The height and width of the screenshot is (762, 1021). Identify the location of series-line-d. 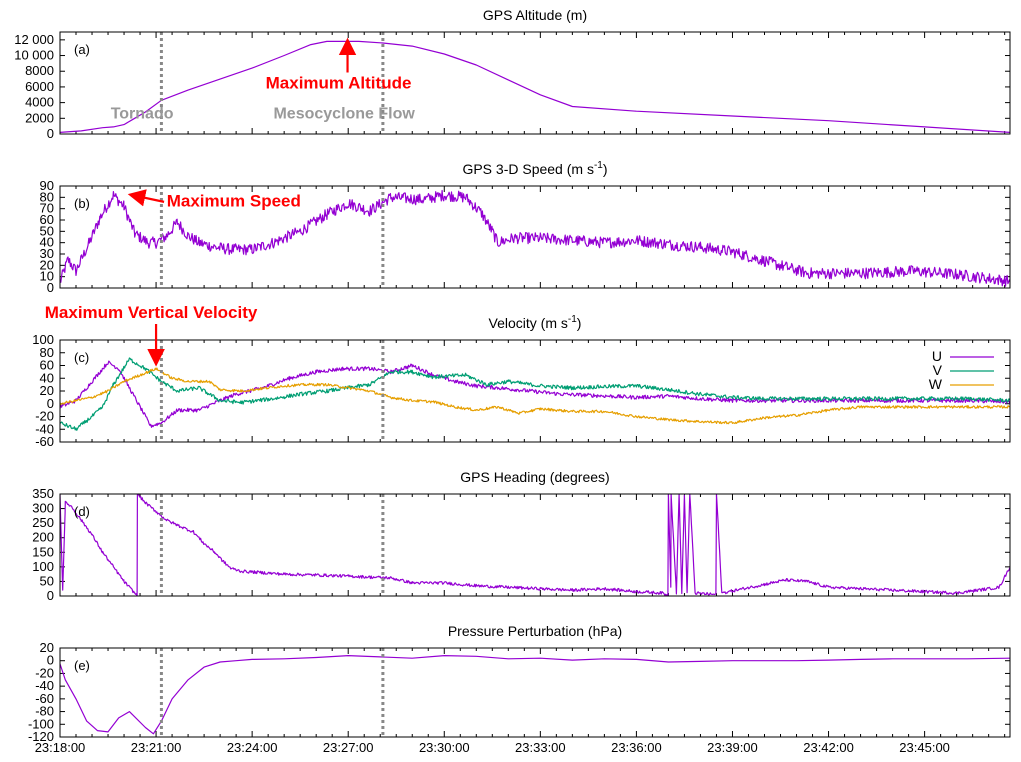
(535, 545).